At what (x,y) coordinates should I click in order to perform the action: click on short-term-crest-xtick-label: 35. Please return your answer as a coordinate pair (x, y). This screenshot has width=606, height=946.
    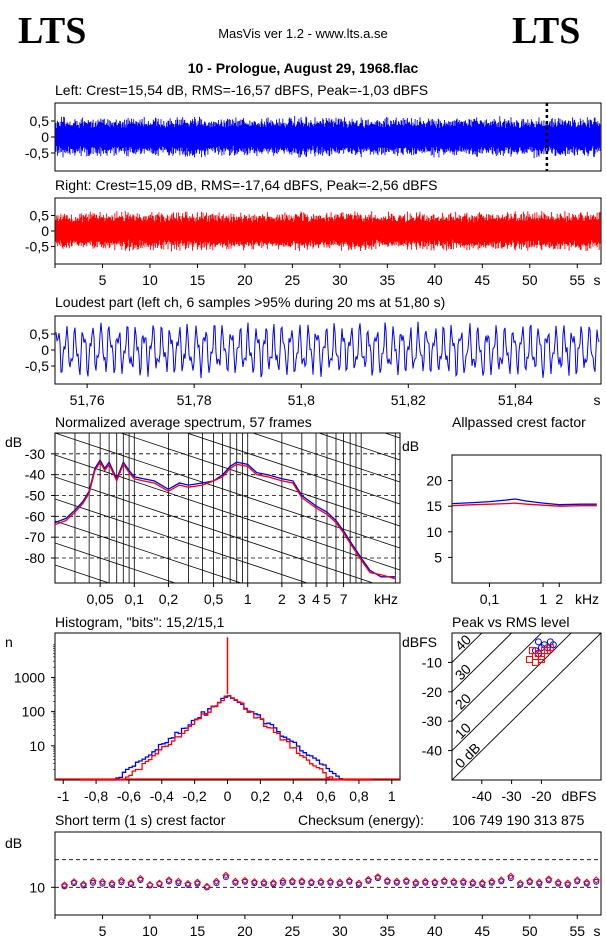
    Looking at the image, I should click on (388, 931).